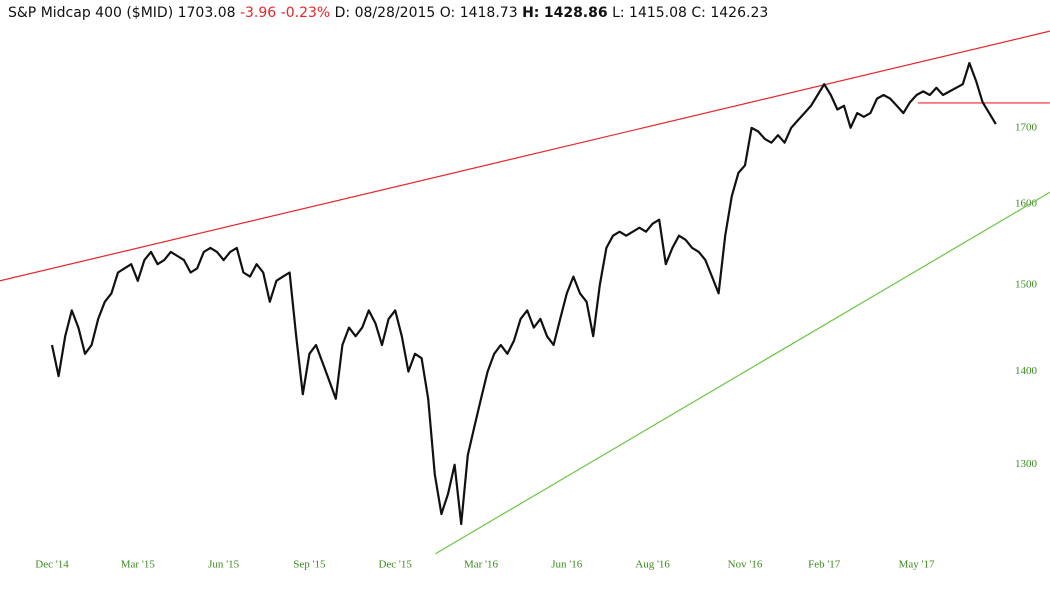  What do you see at coordinates (447, 13) in the screenshot?
I see `o-label: O:` at bounding box center [447, 13].